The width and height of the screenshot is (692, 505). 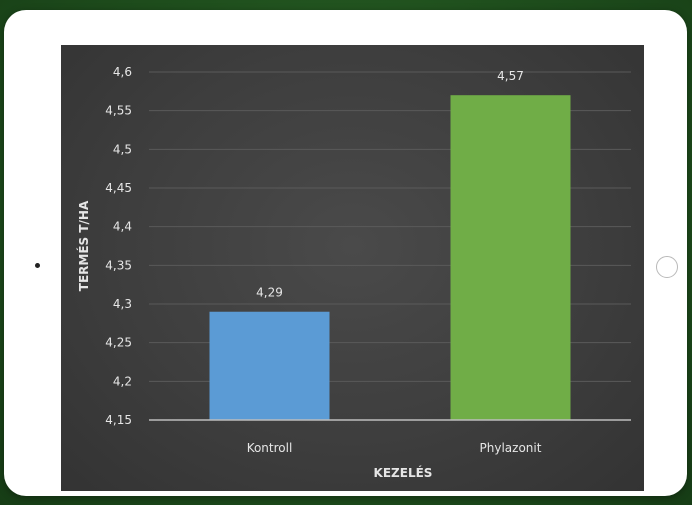 I want to click on y-tick-labels: 4,15 4,2 4,25 4,3 4,35 4,4 4,45 4,5 4,55 4,6, so click(x=118, y=246).